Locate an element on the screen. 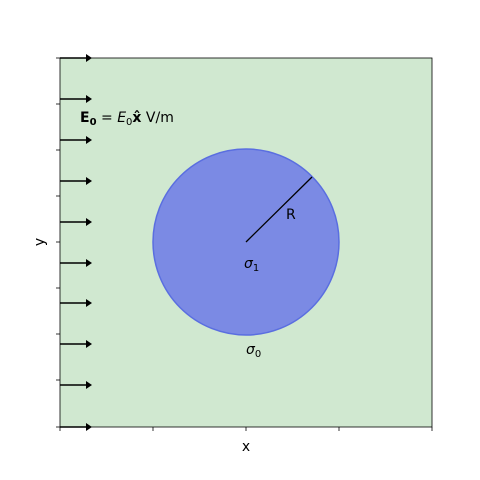  radius-line is located at coordinates (279, 209).